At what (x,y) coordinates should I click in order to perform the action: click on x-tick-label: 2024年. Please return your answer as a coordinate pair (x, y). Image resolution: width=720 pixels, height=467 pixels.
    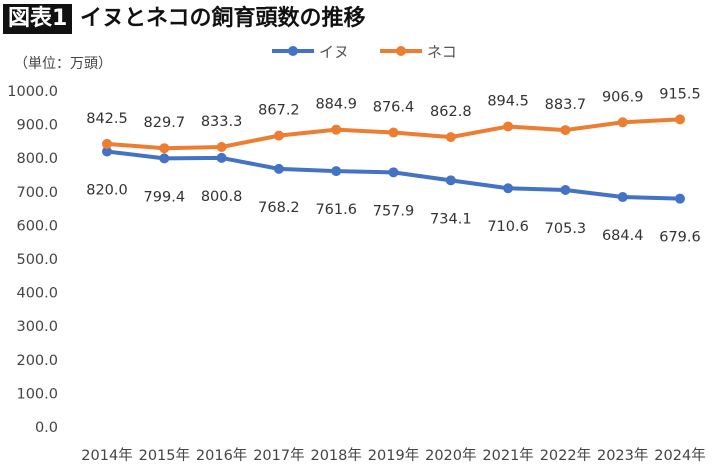
    Looking at the image, I should click on (679, 455).